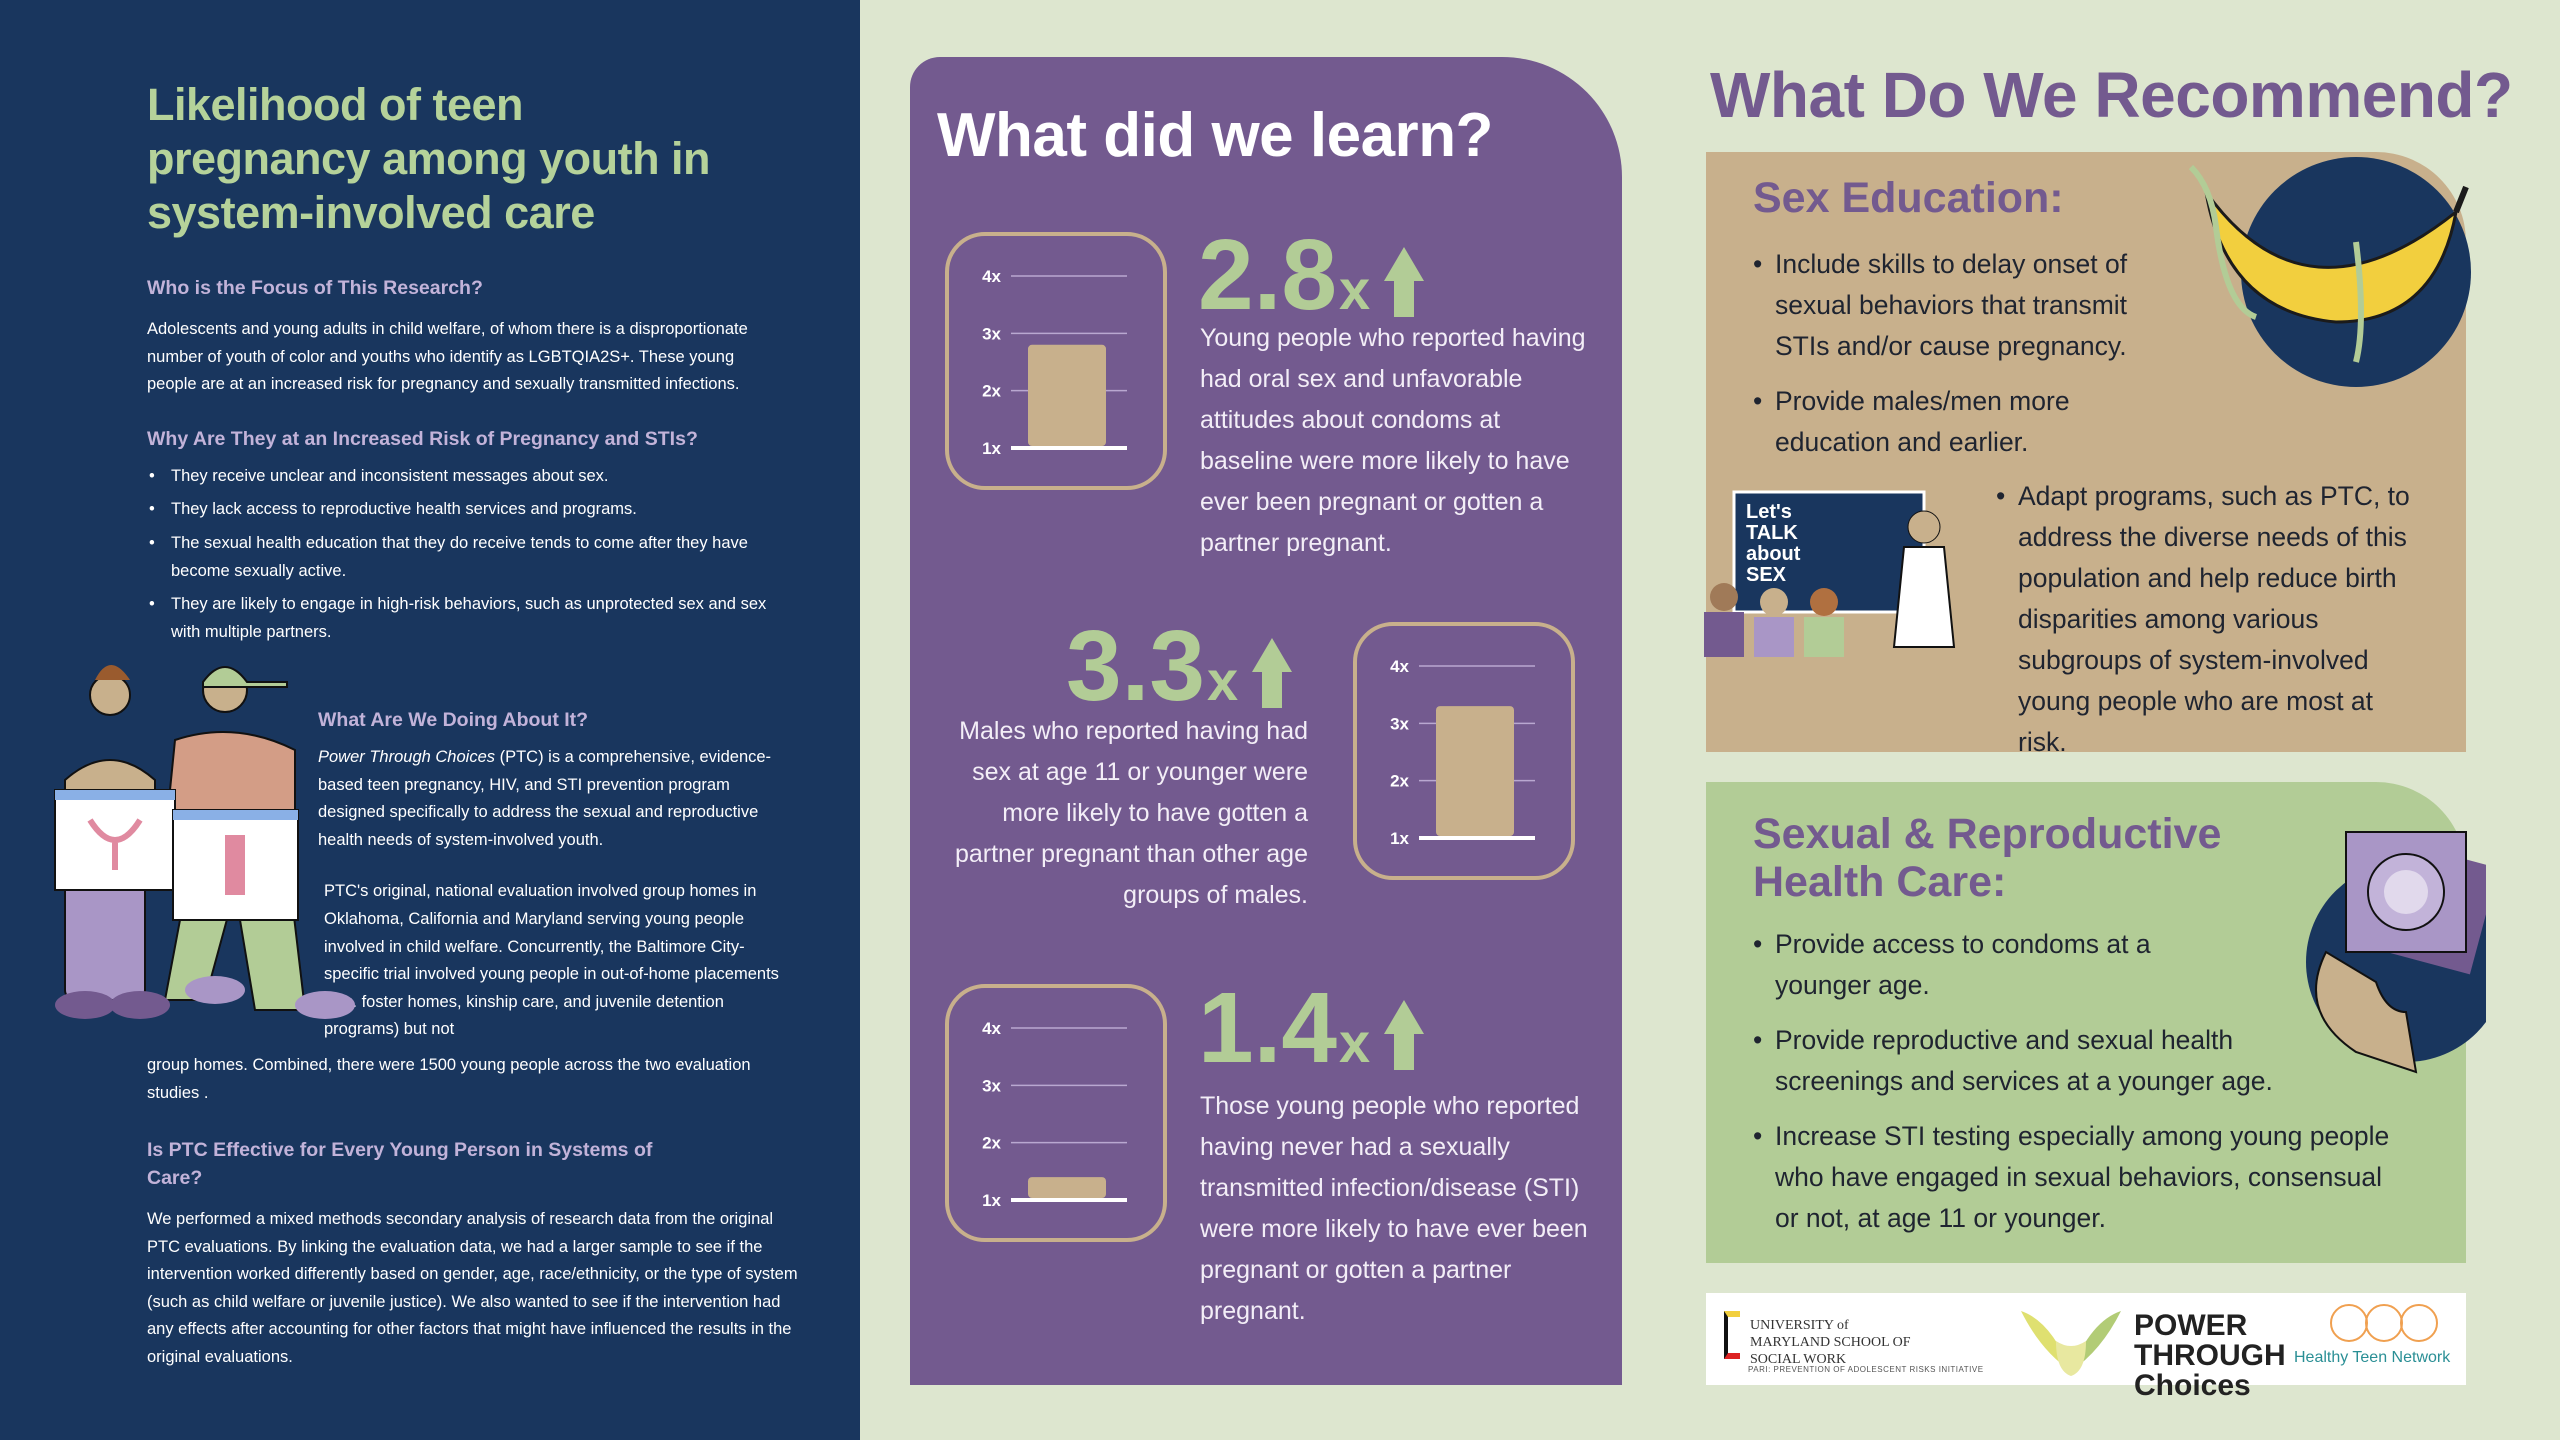 This screenshot has width=2560, height=1440. What do you see at coordinates (2329, 272) in the screenshot?
I see `banana-illustration` at bounding box center [2329, 272].